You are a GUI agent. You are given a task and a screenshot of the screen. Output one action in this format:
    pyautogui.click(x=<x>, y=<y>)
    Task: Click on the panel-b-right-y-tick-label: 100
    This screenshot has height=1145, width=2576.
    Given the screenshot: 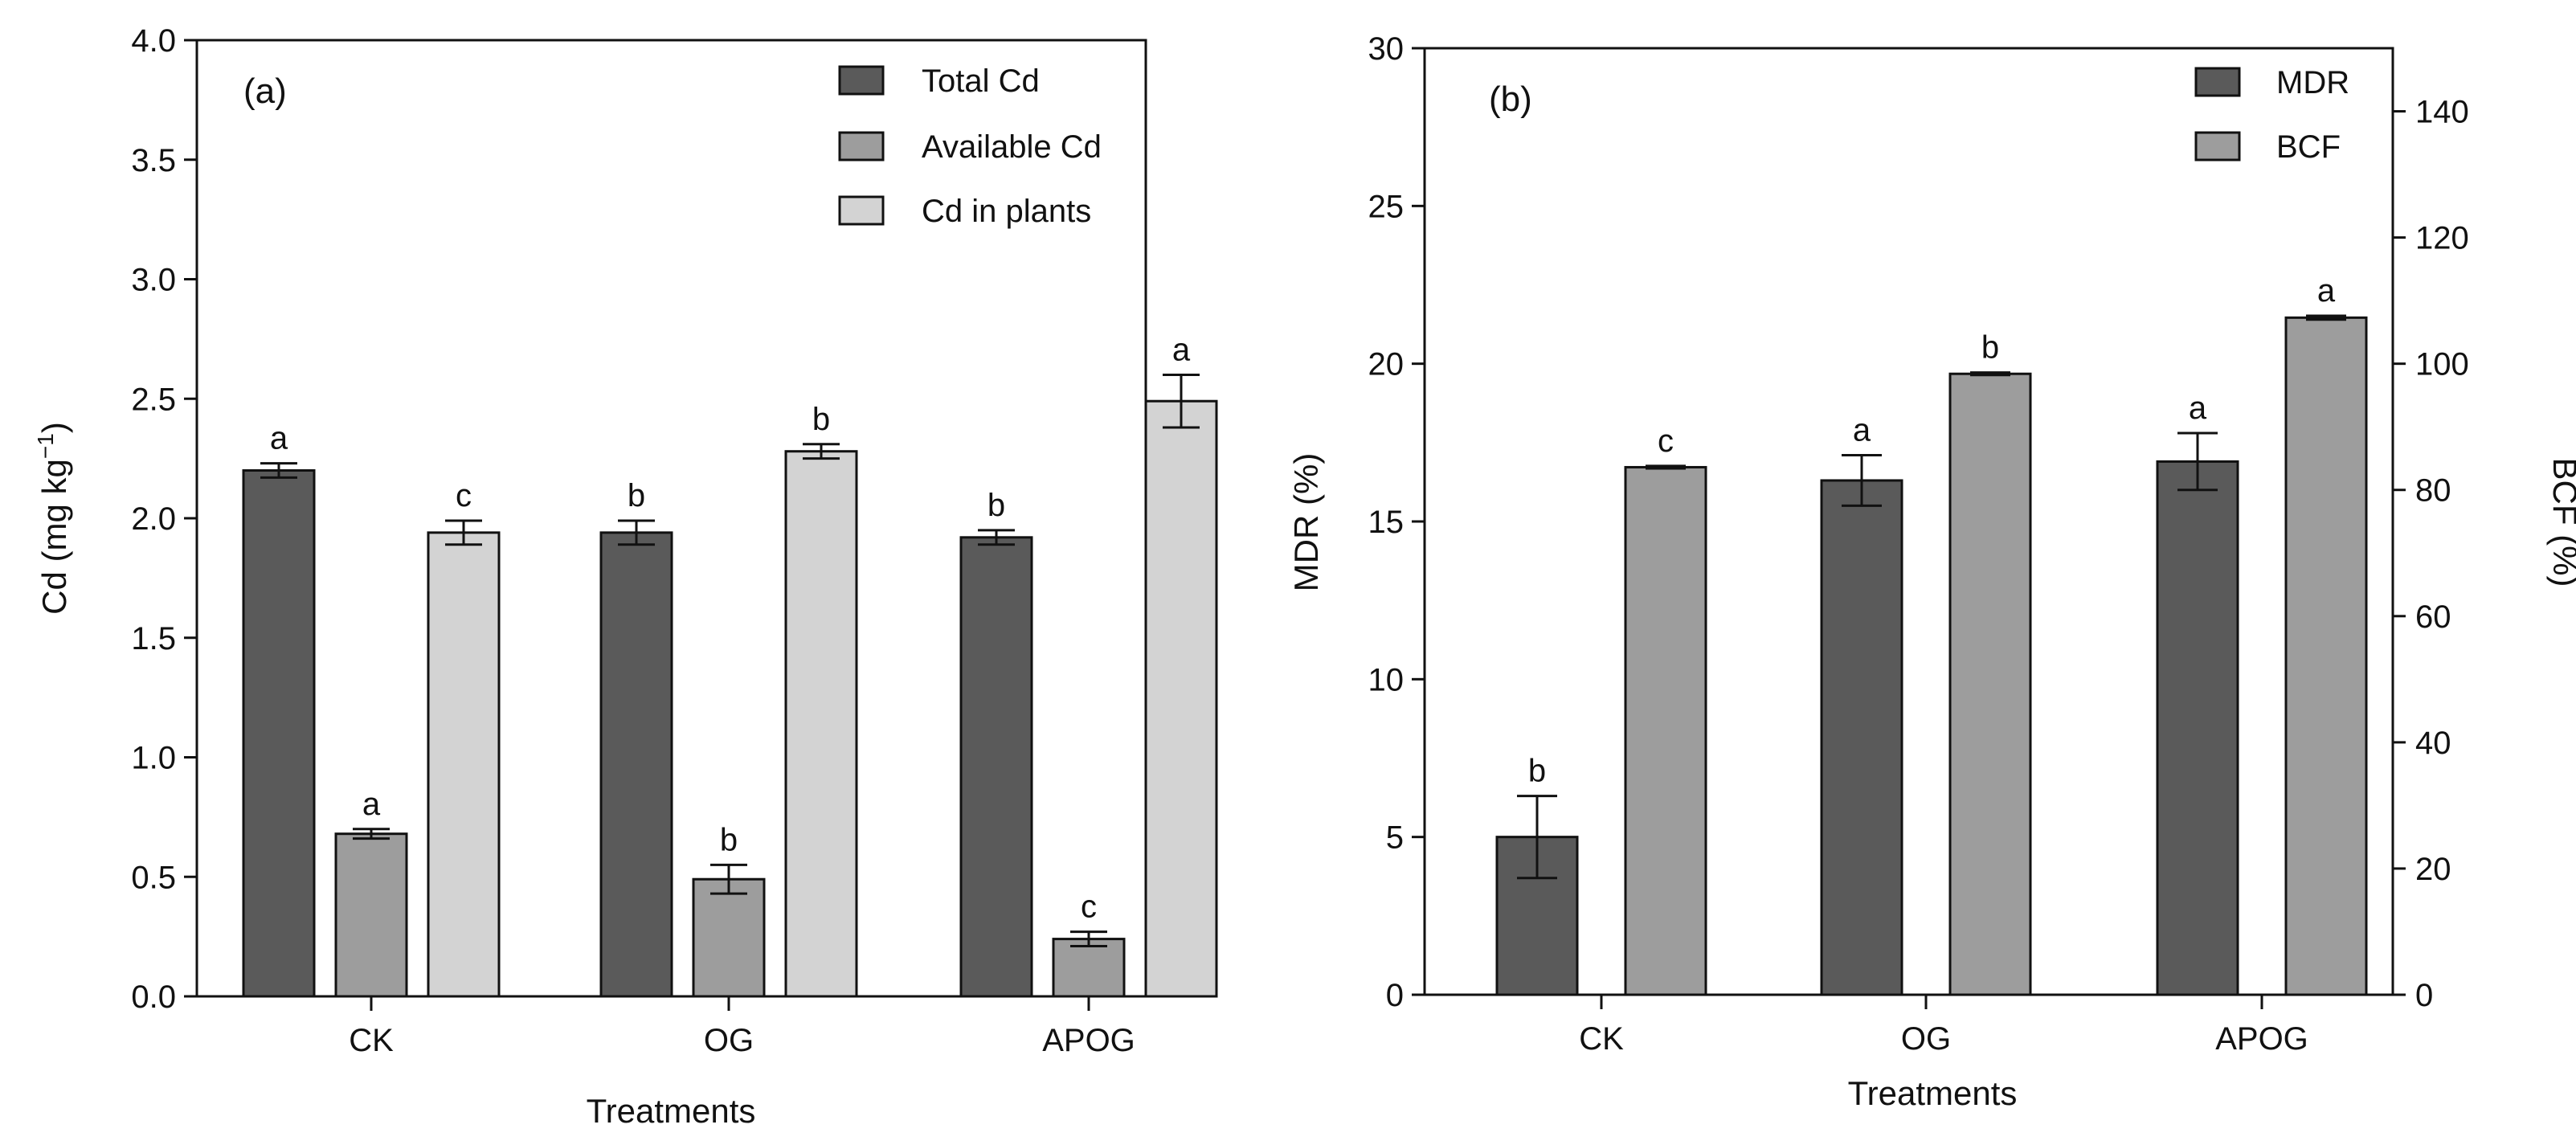 What is the action you would take?
    pyautogui.click(x=2442, y=364)
    